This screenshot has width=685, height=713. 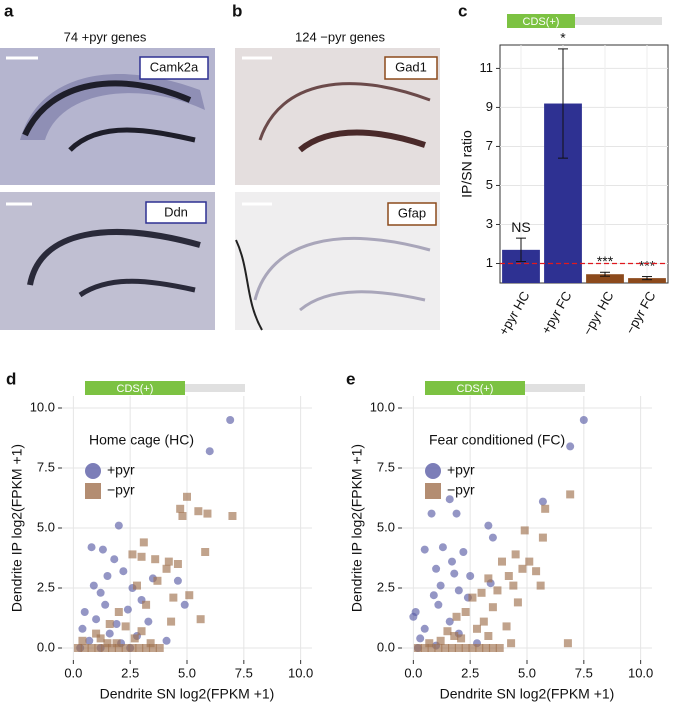 I want to click on header-label: CDS(+), so click(x=475, y=389).